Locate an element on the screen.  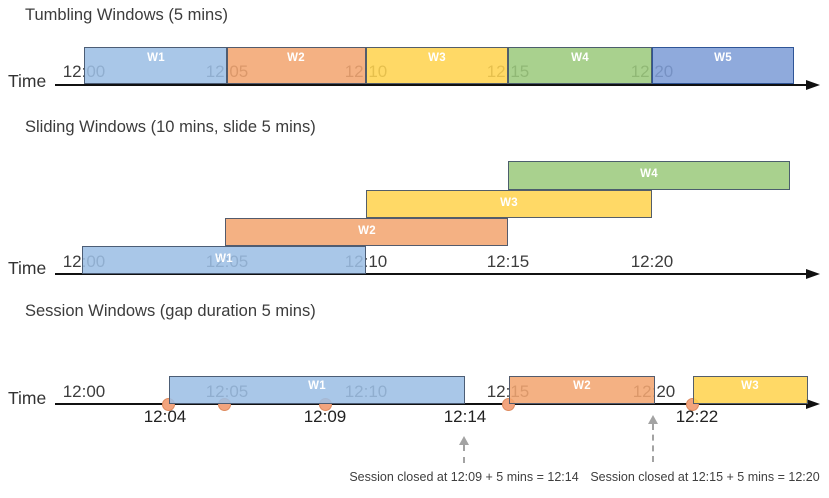
session-window-w1 is located at coordinates (317, 390).